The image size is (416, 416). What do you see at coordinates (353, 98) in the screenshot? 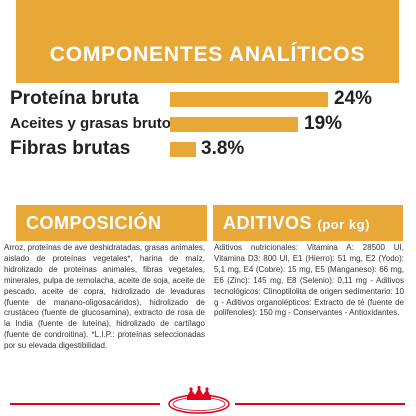
I see `analytic-row-value: 24%` at bounding box center [353, 98].